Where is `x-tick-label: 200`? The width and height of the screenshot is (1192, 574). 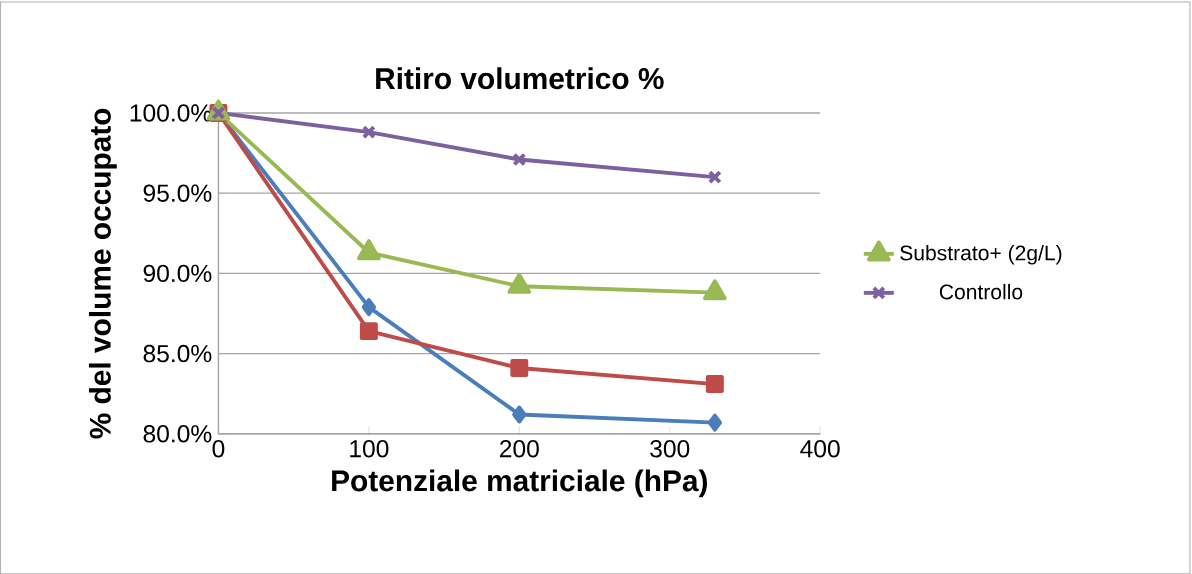
x-tick-label: 200 is located at coordinates (519, 448).